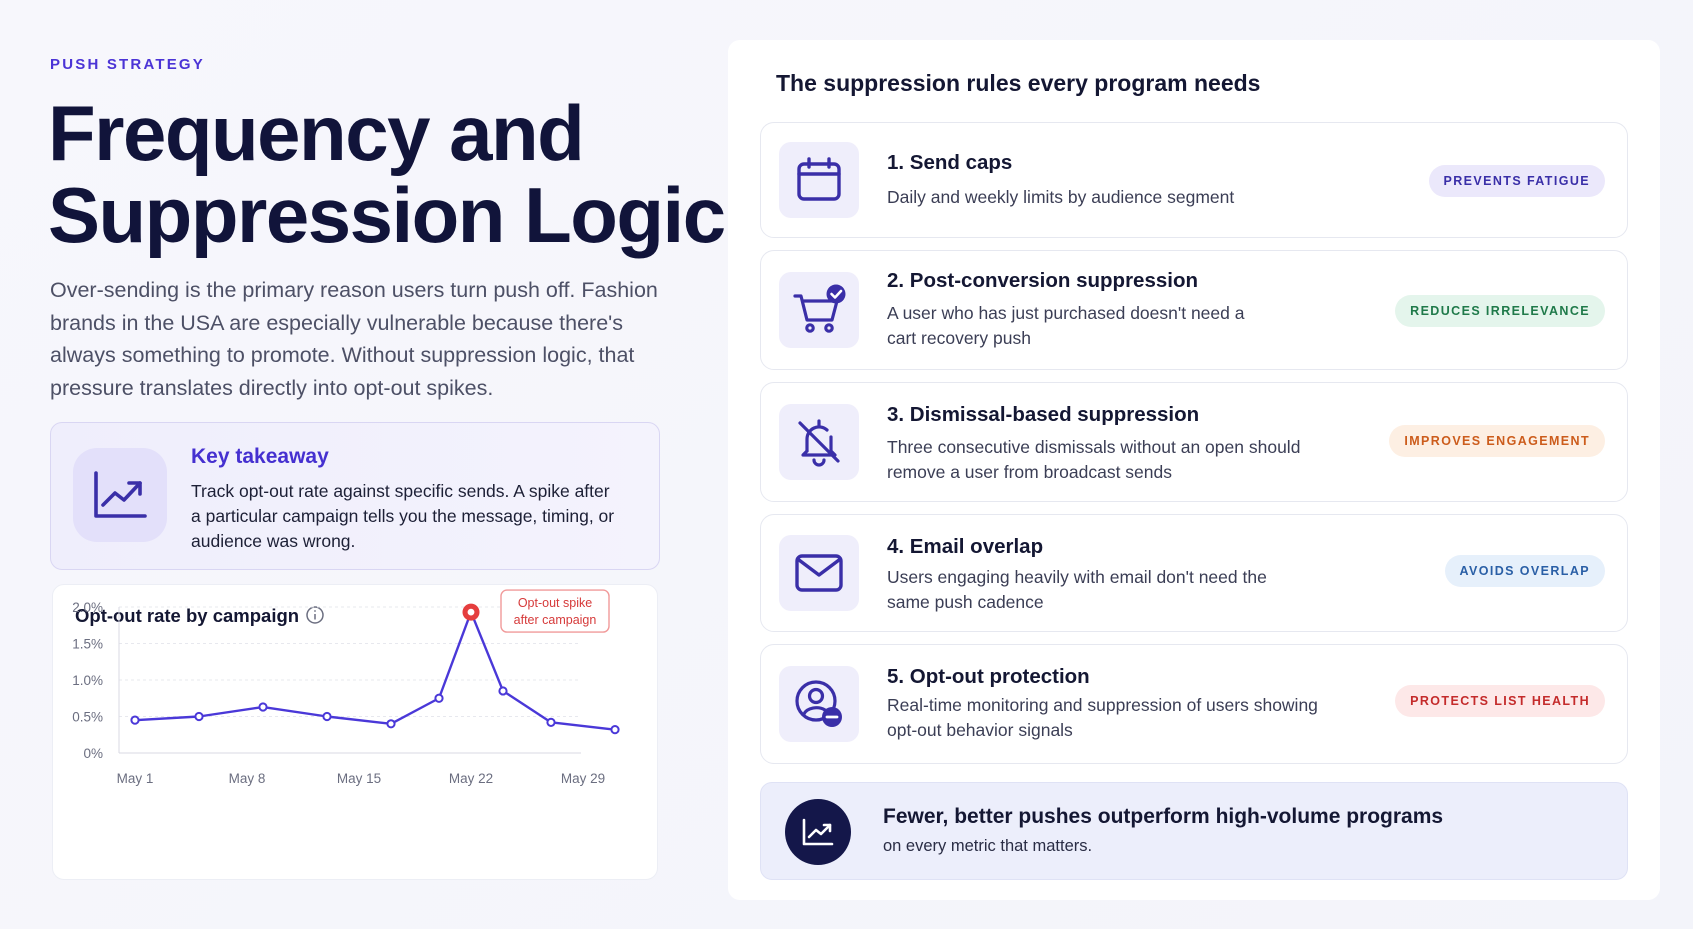 Image resolution: width=1693 pixels, height=929 pixels. Describe the element at coordinates (950, 162) in the screenshot. I see `rule-title: 1. Send caps` at that location.